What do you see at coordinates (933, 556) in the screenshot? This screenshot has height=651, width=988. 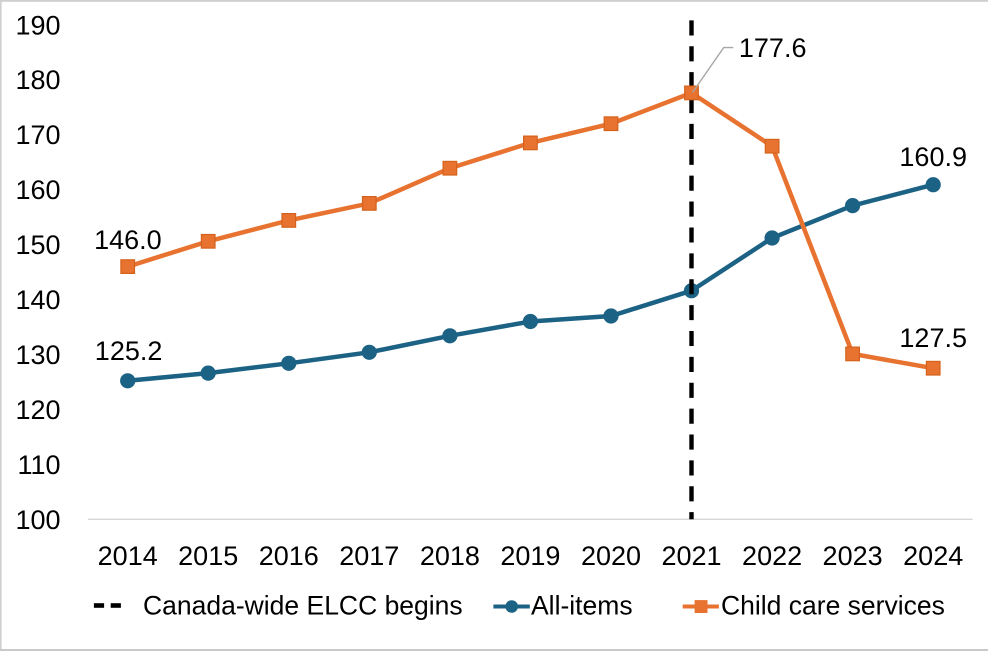 I see `svg-text: 2024` at bounding box center [933, 556].